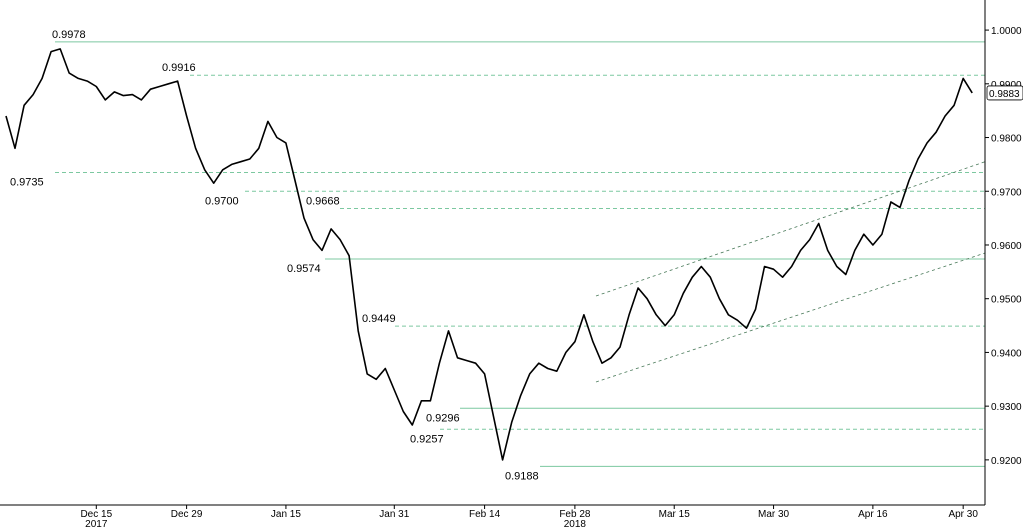 The image size is (1023, 529). What do you see at coordinates (179, 68) in the screenshot?
I see `level-label: 0.9916` at bounding box center [179, 68].